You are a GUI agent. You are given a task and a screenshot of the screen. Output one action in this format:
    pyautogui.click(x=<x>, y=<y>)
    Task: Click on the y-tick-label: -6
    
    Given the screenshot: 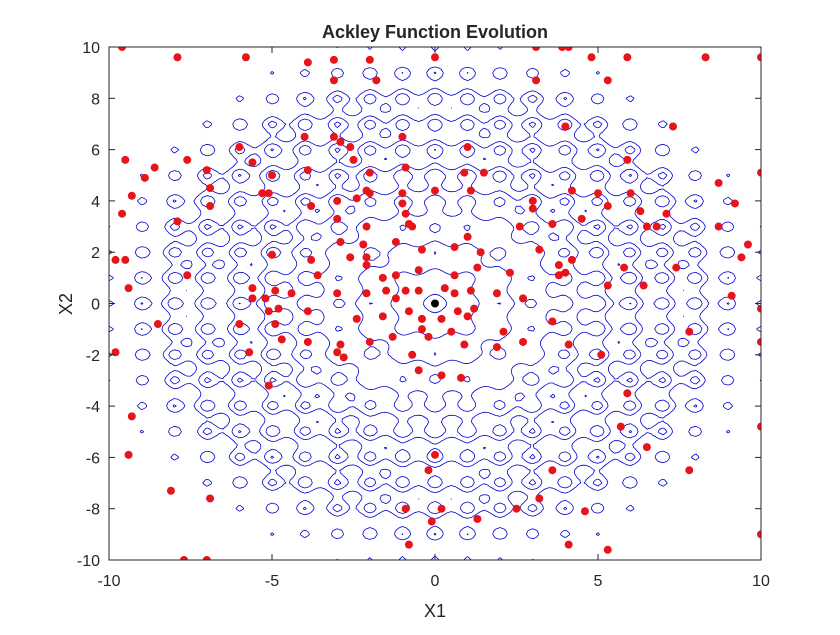 What is the action you would take?
    pyautogui.click(x=93, y=458)
    